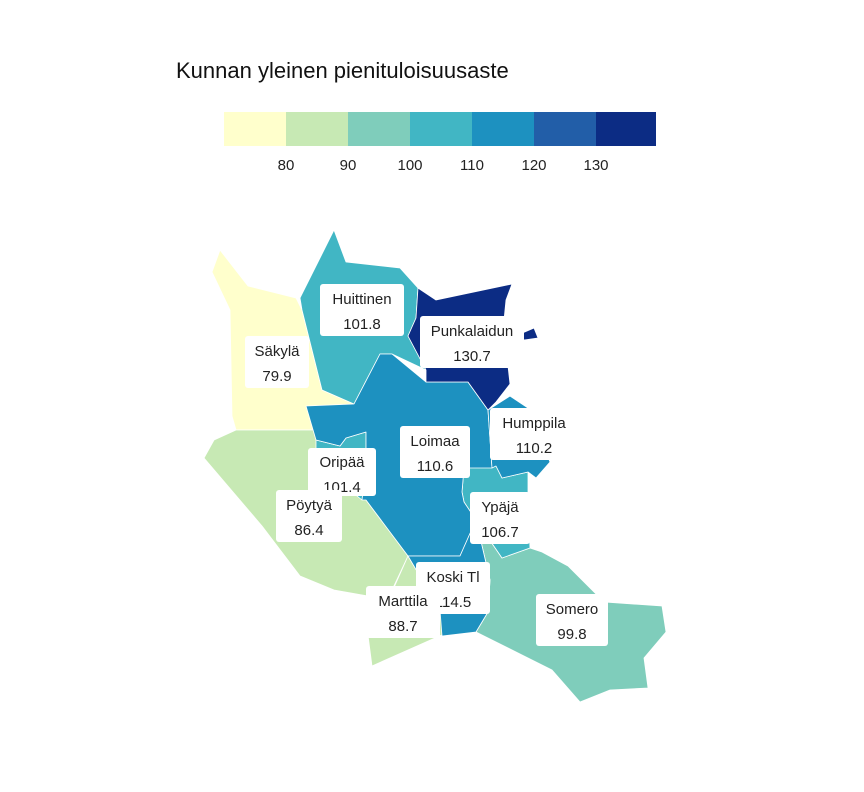  What do you see at coordinates (342, 70) in the screenshot?
I see `map-title: Kunnan yleinen pienituloisuusaste` at bounding box center [342, 70].